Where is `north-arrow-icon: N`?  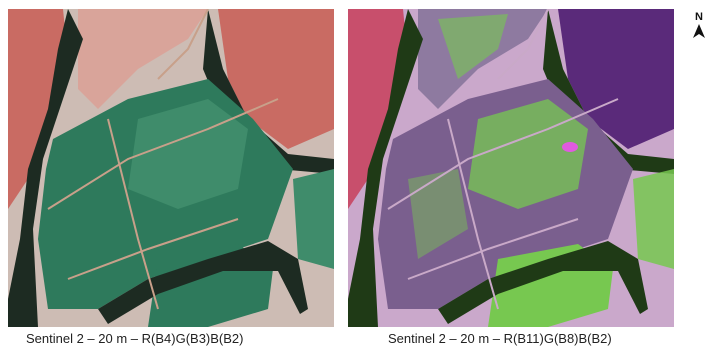
north-arrow-icon: N is located at coordinates (699, 24).